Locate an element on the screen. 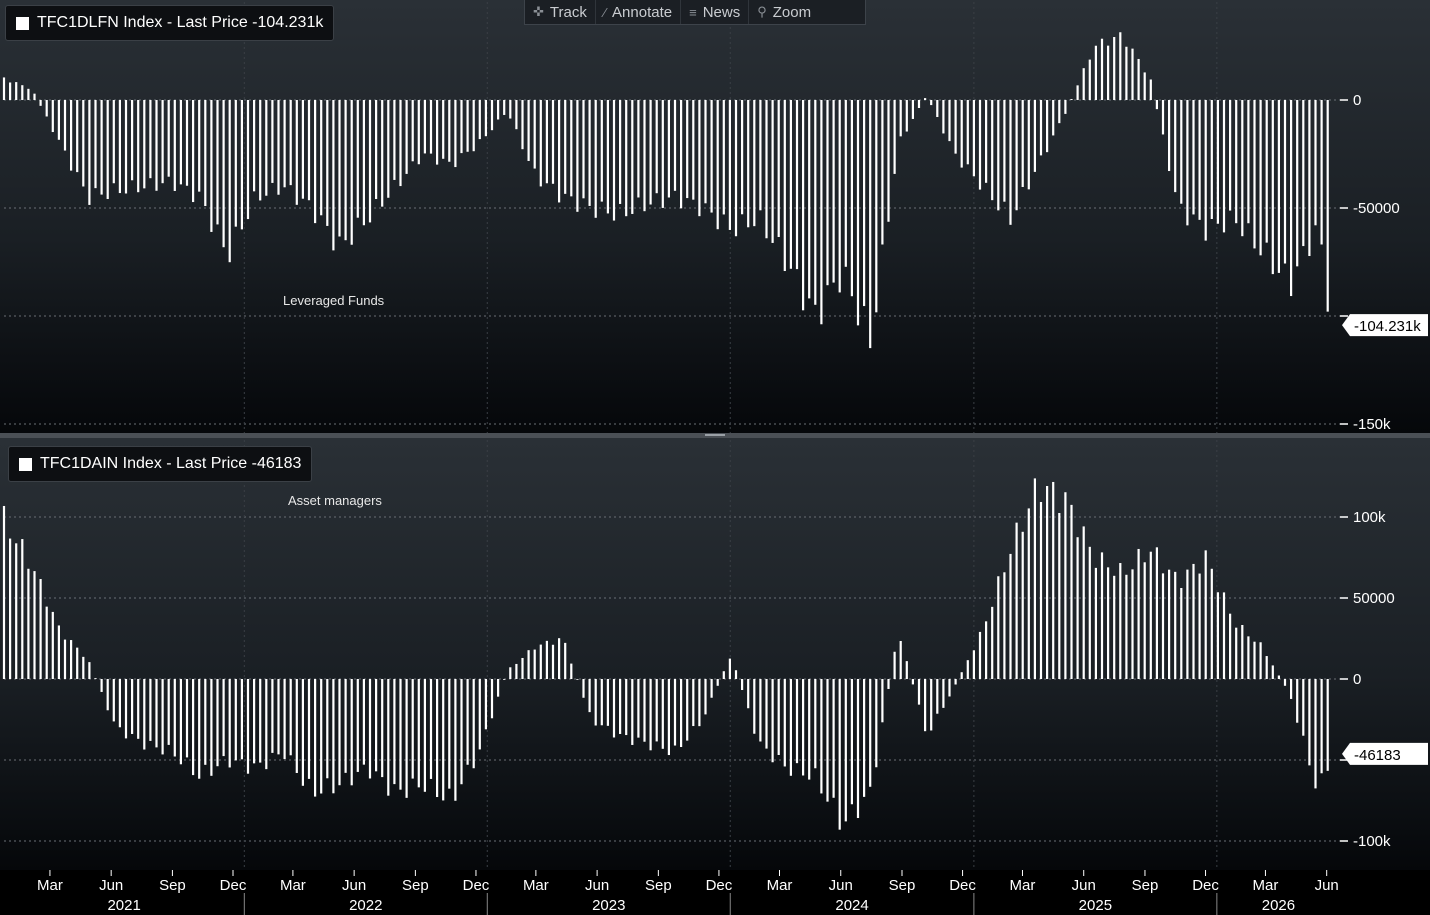 The width and height of the screenshot is (1430, 915). x-tick-label: Jun is located at coordinates (597, 885).